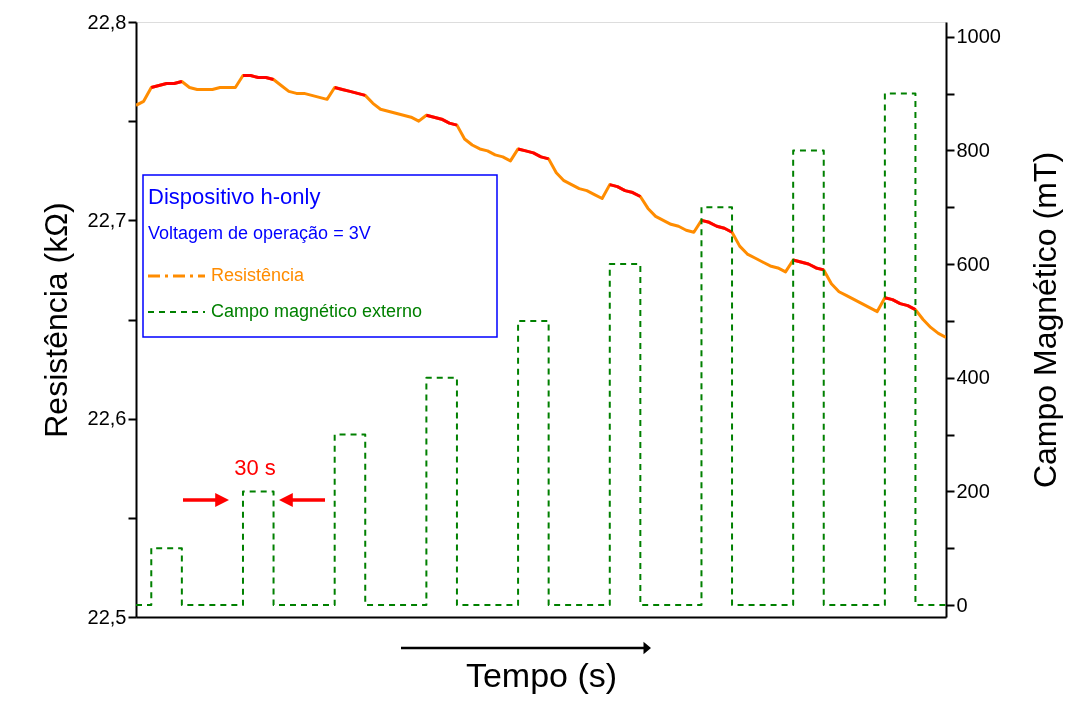 The image size is (1086, 704). What do you see at coordinates (973, 377) in the screenshot?
I see `y2-tick-label: 400` at bounding box center [973, 377].